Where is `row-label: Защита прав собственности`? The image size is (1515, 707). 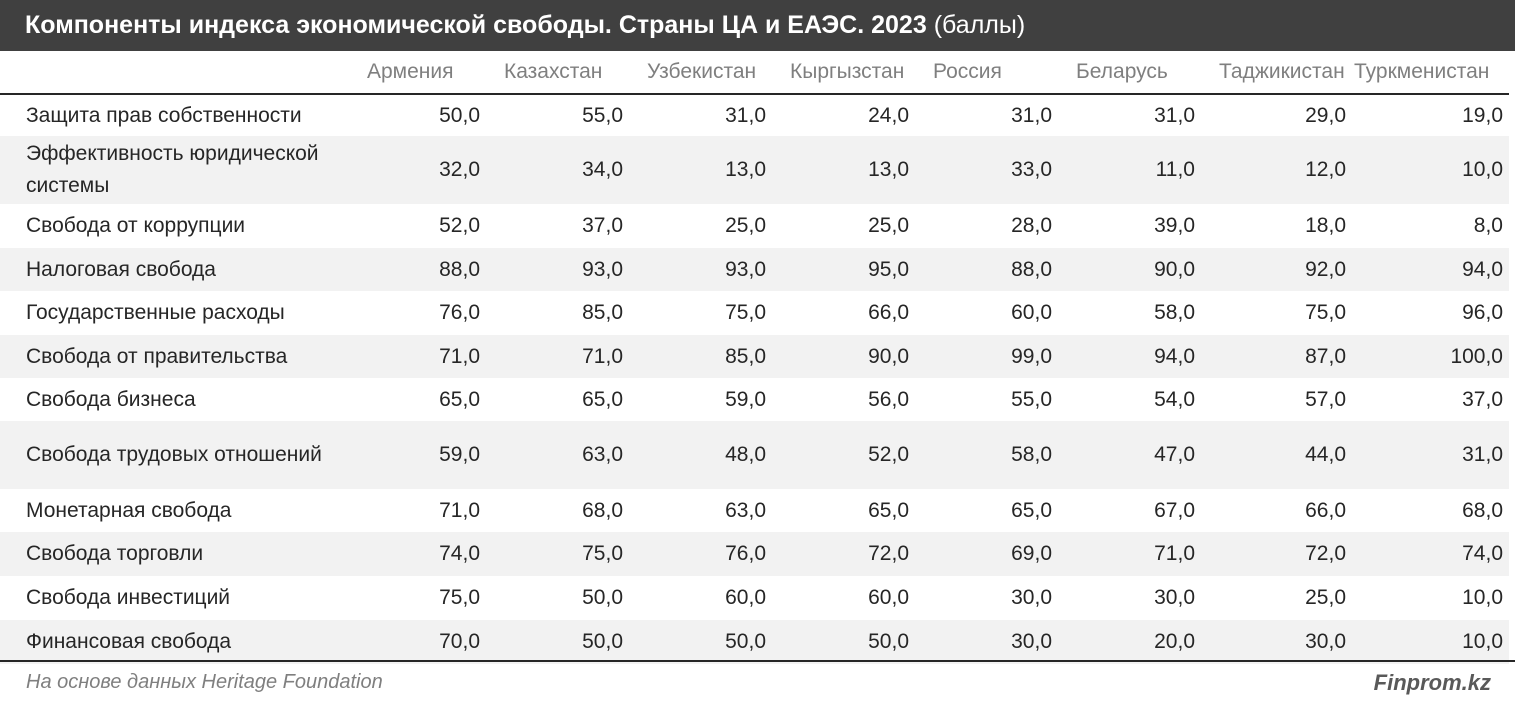
row-label: Защита прав собственности is located at coordinates (164, 115).